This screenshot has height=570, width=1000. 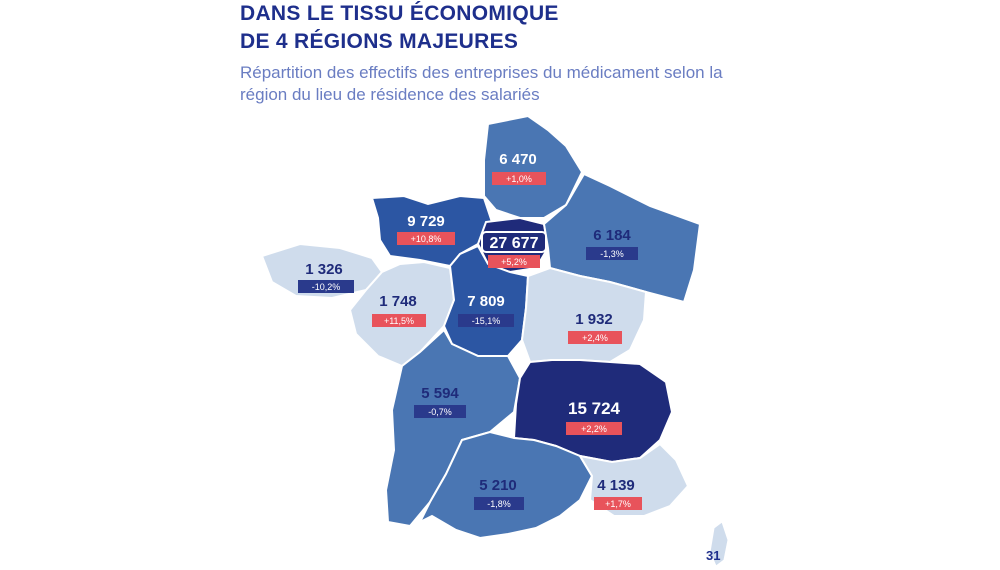 What do you see at coordinates (498, 485) in the screenshot?
I see `value-occitanie: 5 210` at bounding box center [498, 485].